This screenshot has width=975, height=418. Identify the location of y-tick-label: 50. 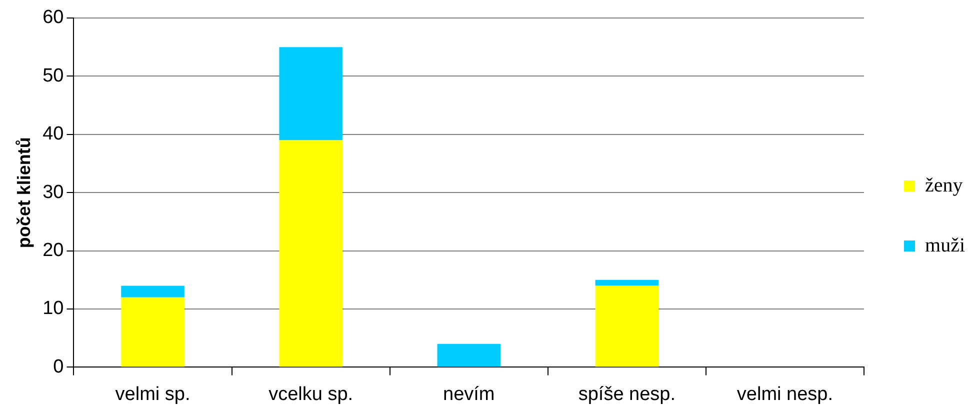
(53, 75).